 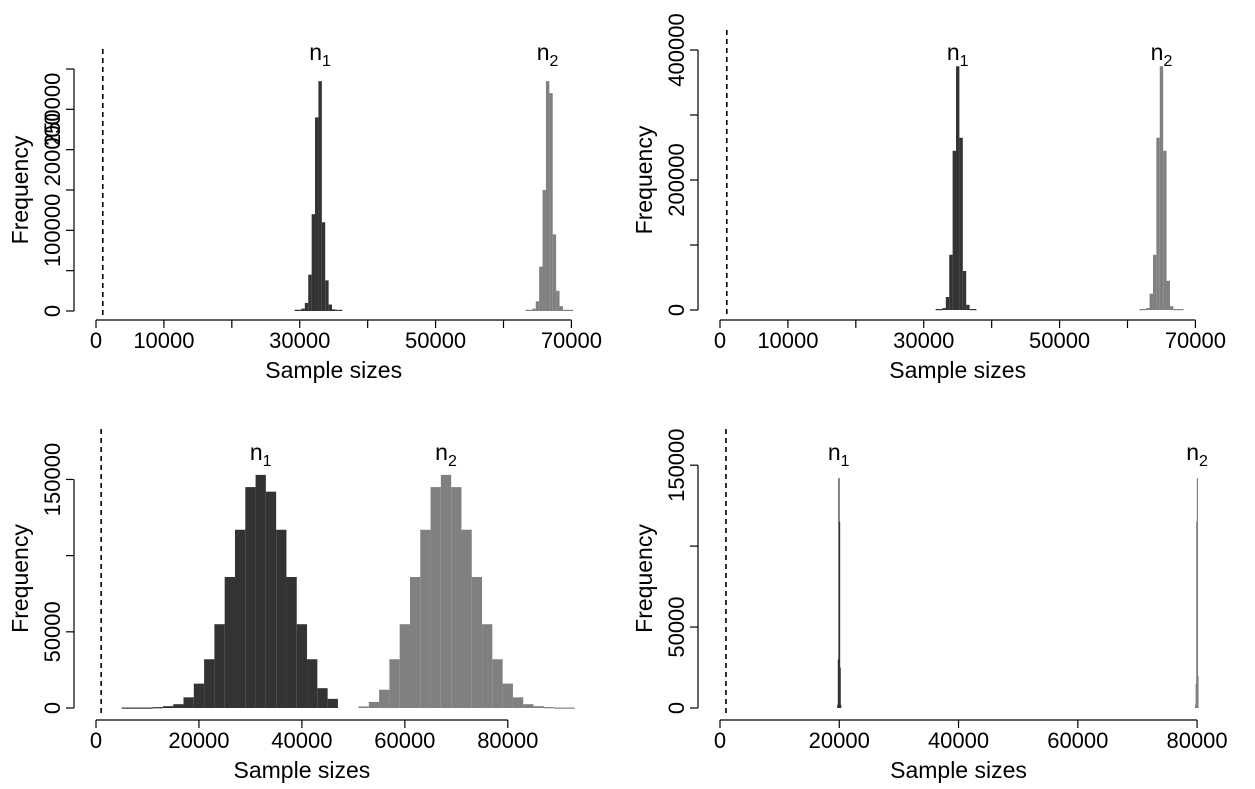 I want to click on x-tick-label: 40000, so click(x=958, y=740).